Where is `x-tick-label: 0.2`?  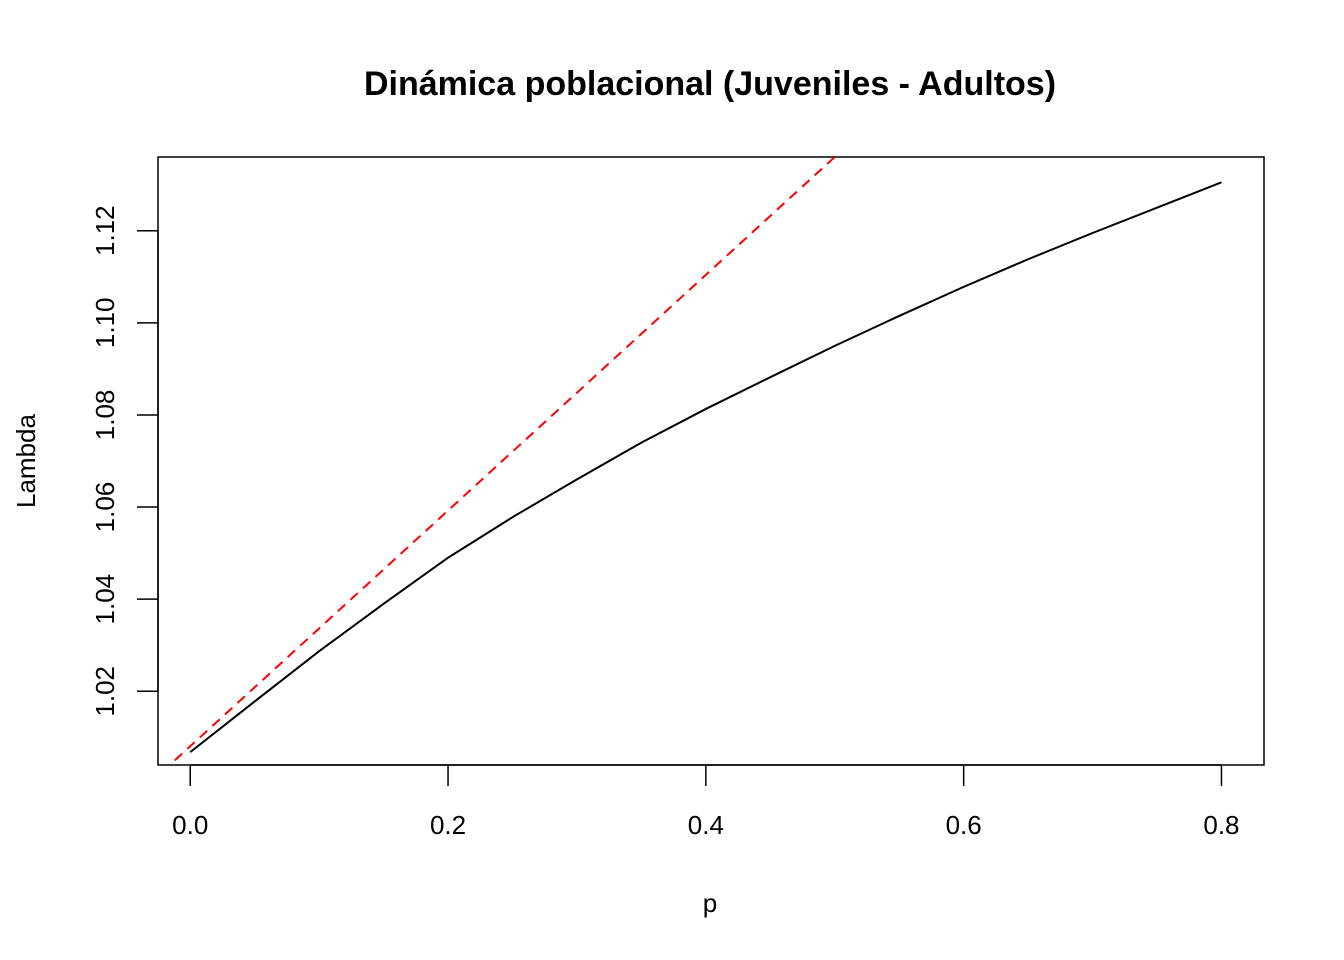
x-tick-label: 0.2 is located at coordinates (448, 825).